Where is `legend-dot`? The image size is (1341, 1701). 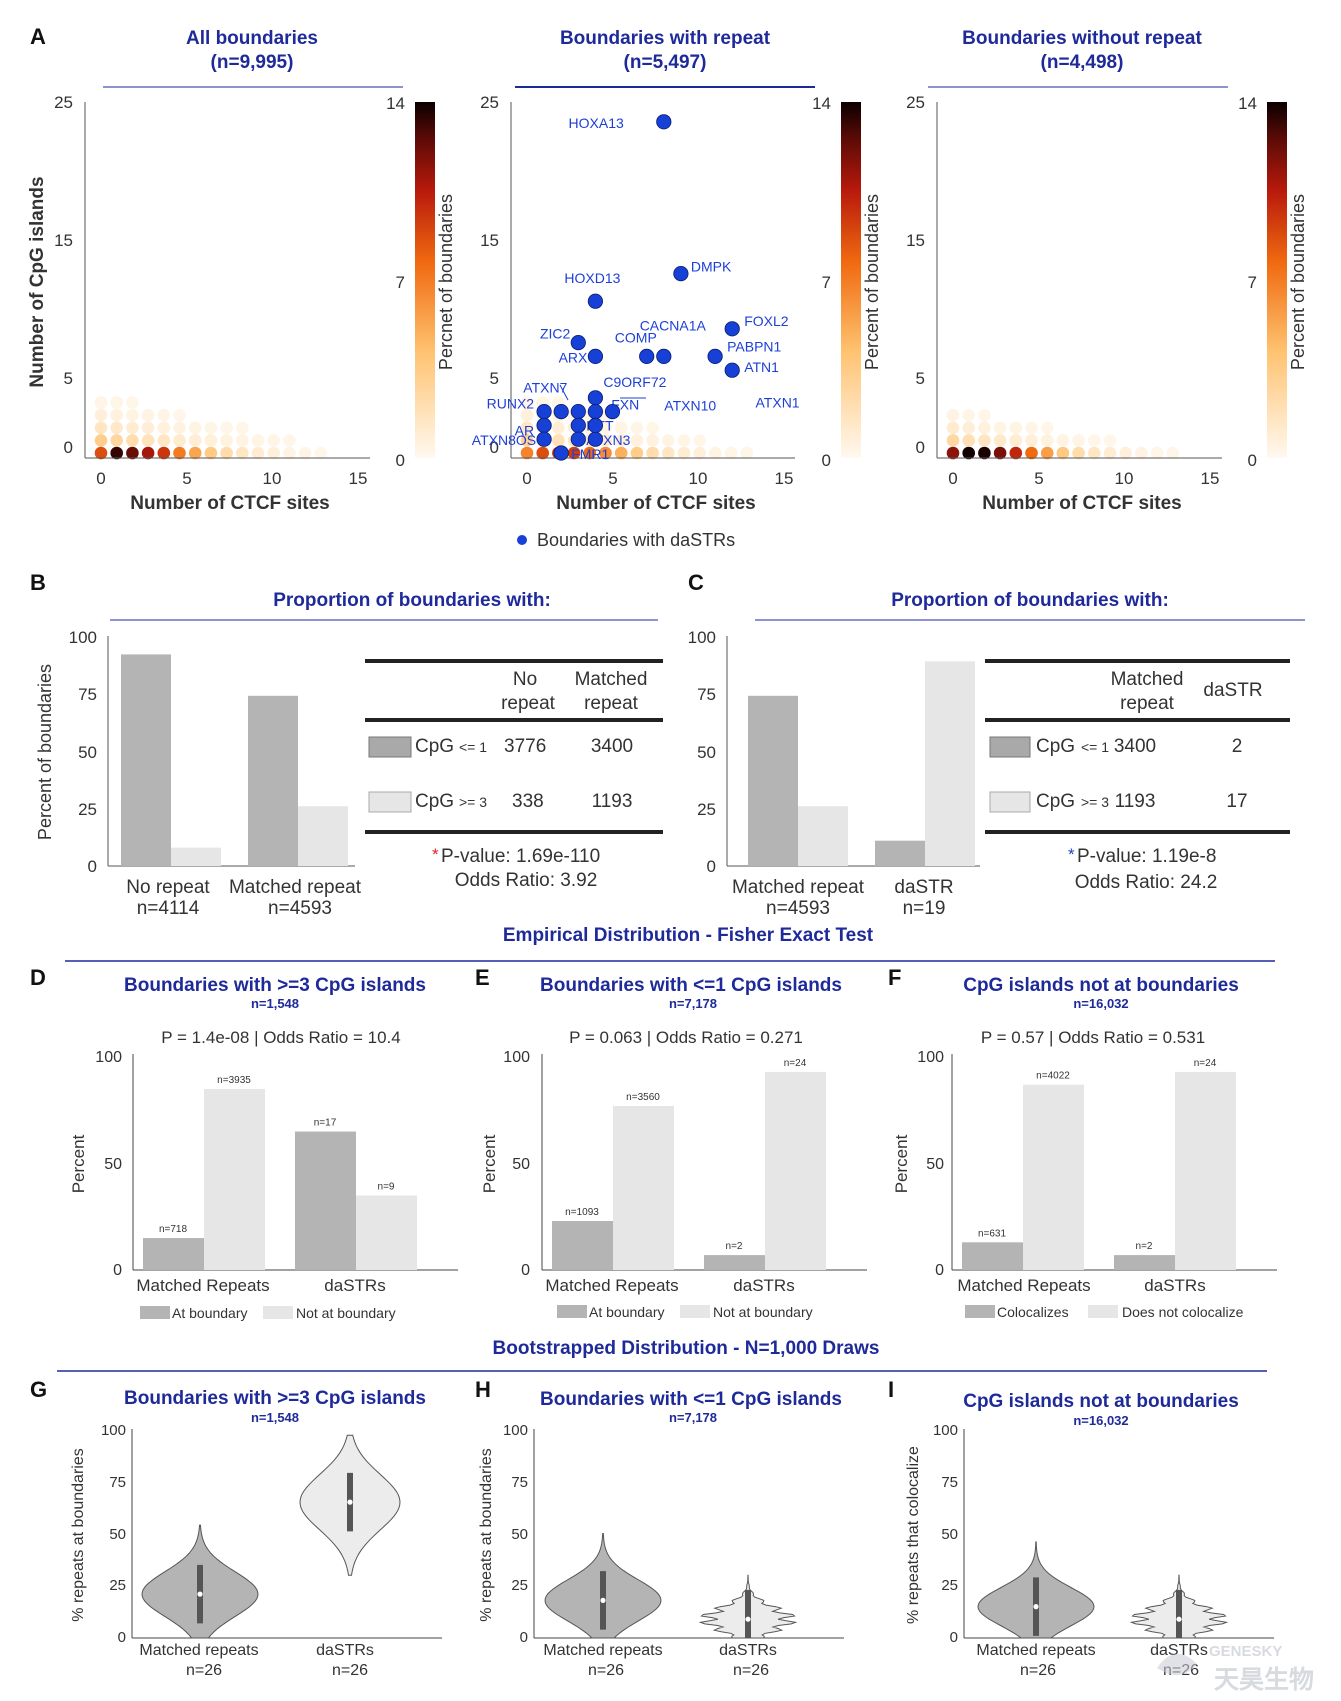
legend-dot is located at coordinates (522, 540).